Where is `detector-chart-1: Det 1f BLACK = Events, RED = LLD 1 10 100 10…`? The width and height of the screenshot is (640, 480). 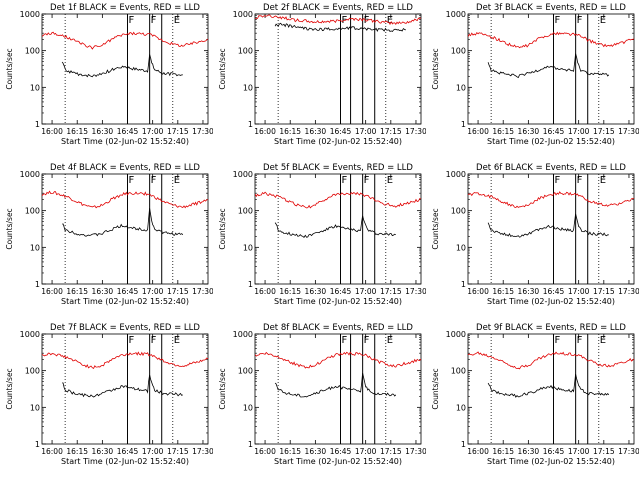
detector-chart-1: Det 1f BLACK = Events, RED = LLD 1 10 100 10… is located at coordinates (109, 74).